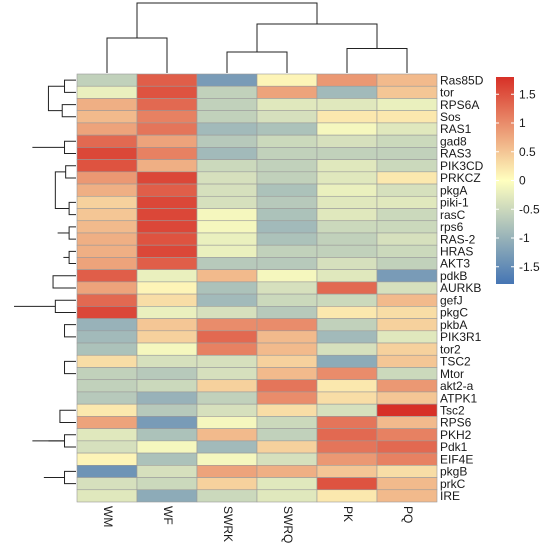 The image size is (543, 550). Describe the element at coordinates (227, 361) in the screenshot. I see `heatmap-cell-TSC2-SWRK` at that location.